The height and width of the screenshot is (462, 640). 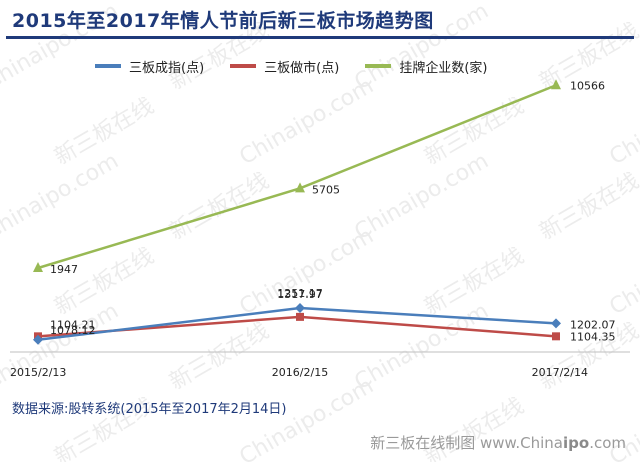 I want to click on data-label: 1251.17, so click(x=300, y=293).